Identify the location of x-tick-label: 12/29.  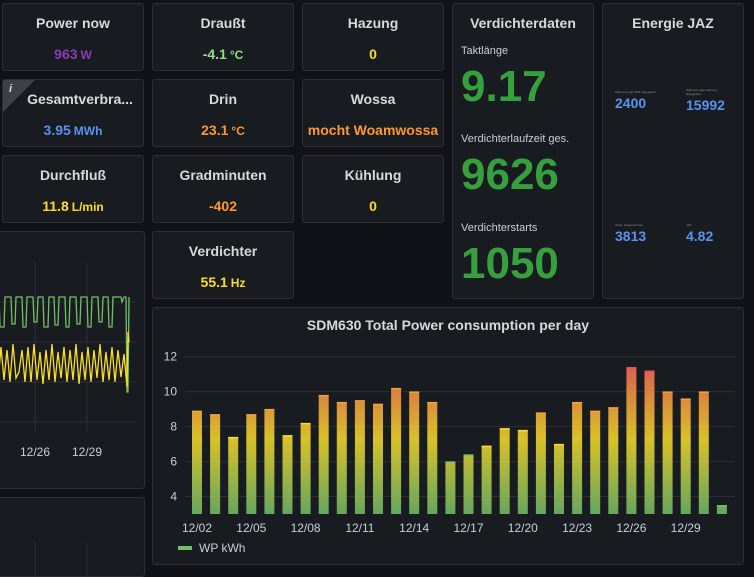
(686, 528).